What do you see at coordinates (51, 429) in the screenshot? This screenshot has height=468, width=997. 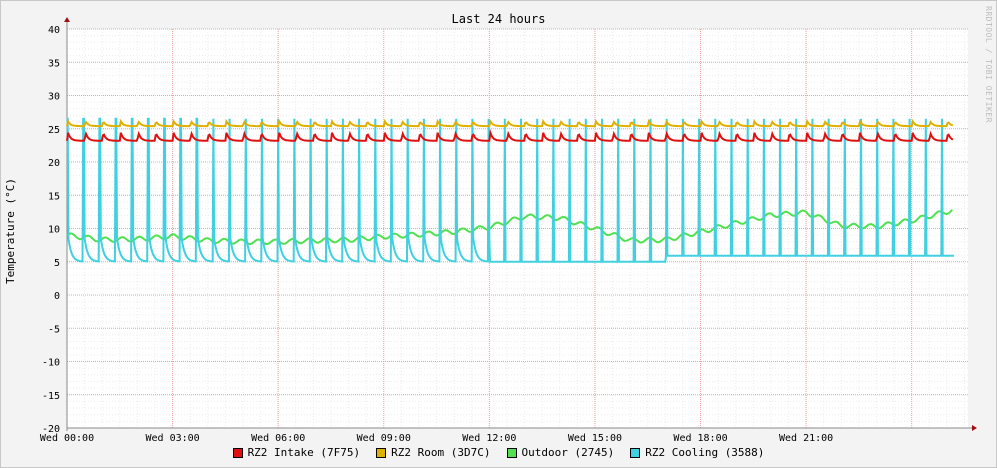 I see `y-tick-label: -20` at bounding box center [51, 429].